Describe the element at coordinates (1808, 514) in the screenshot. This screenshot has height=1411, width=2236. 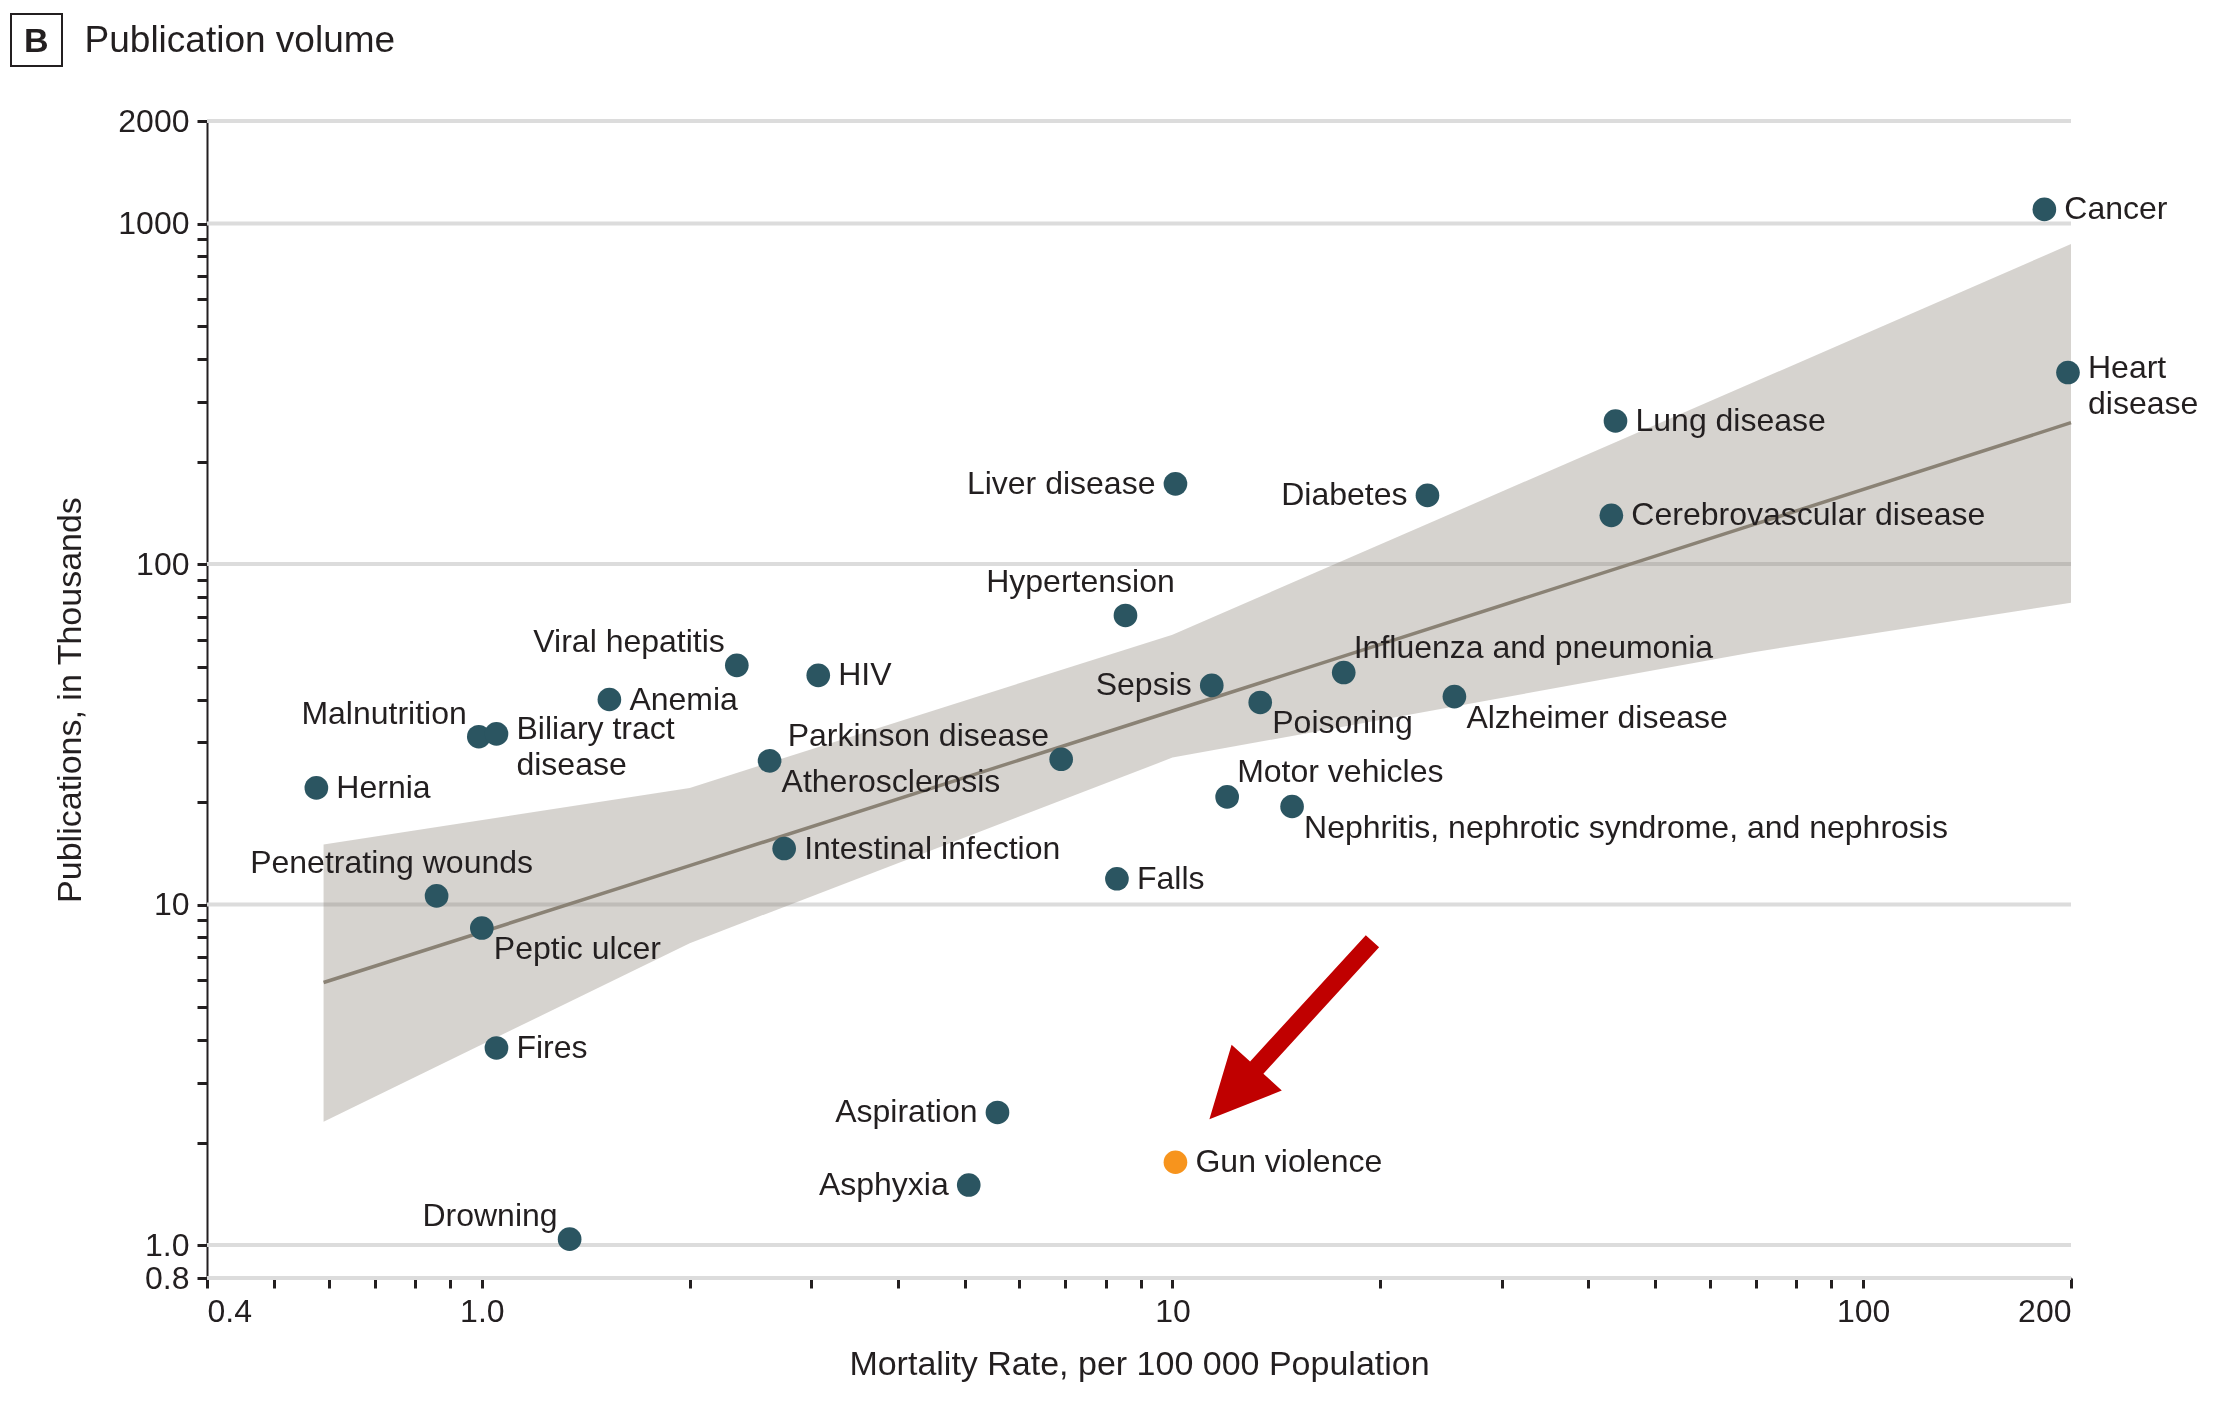
I see `annotation: Cerebrovascular disease` at that location.